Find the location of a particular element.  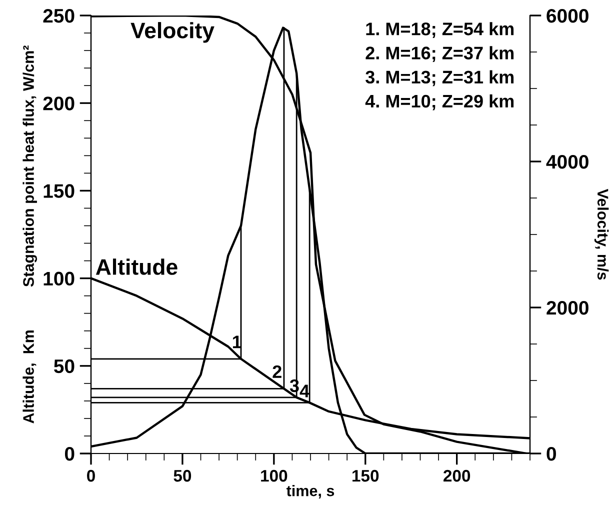

annotation: 4 is located at coordinates (305, 391).